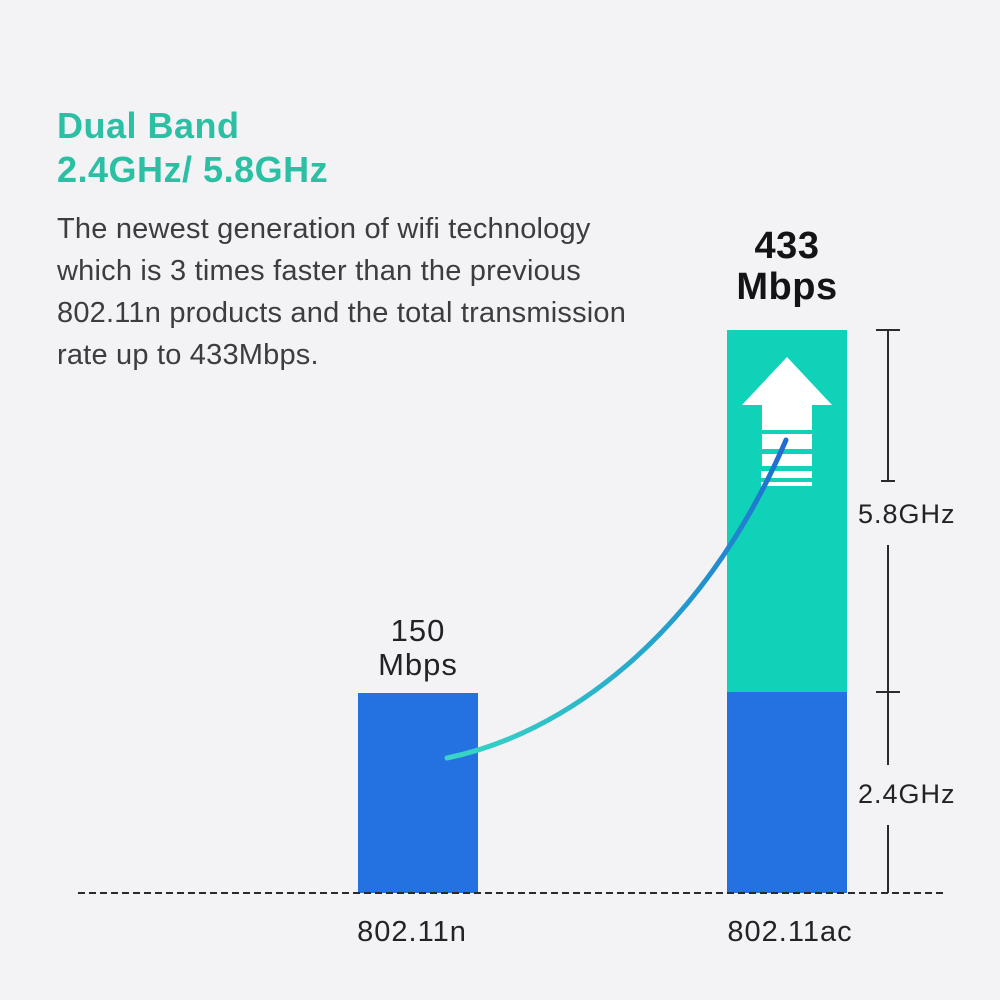  Describe the element at coordinates (324, 229) in the screenshot. I see `description-line: The newest generation of wifi technology` at that location.